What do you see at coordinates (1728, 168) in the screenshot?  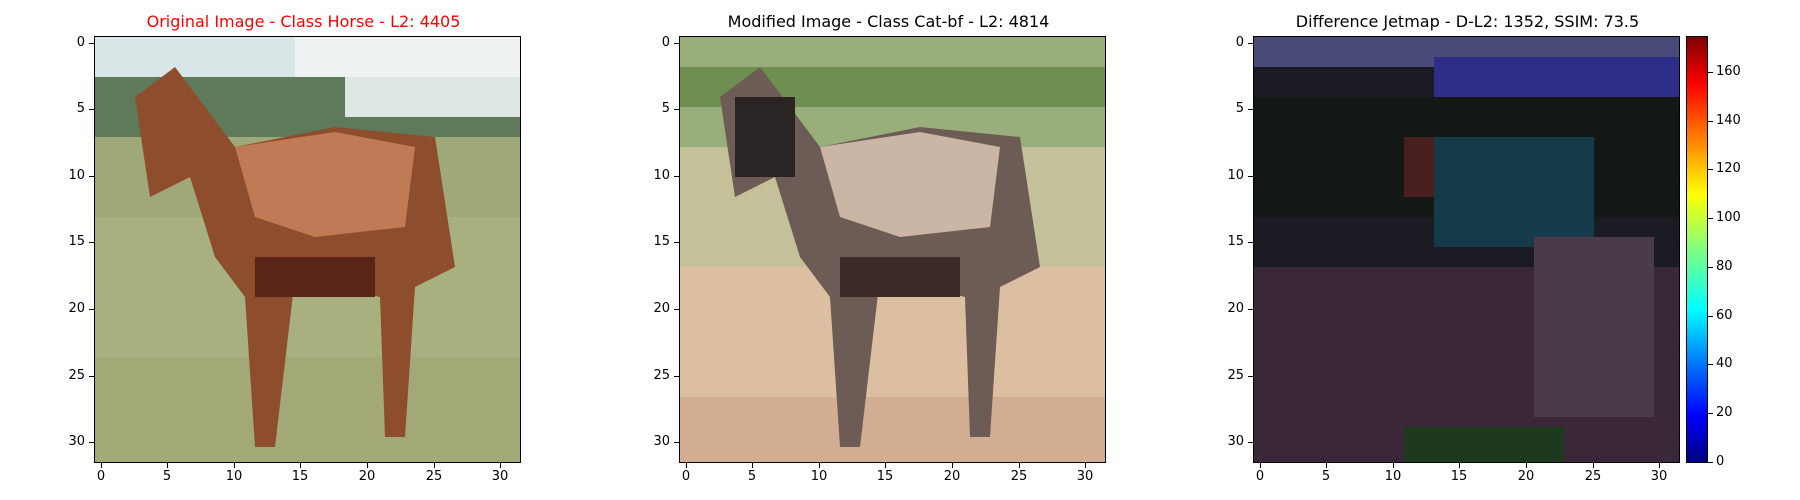 I see `colorbar-tick-label: 120` at bounding box center [1728, 168].